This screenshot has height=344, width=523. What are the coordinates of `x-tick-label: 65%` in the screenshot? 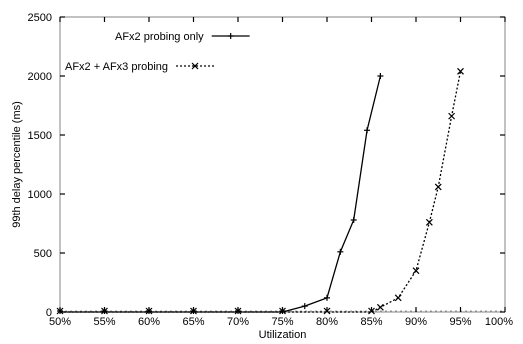 It's located at (193, 322).